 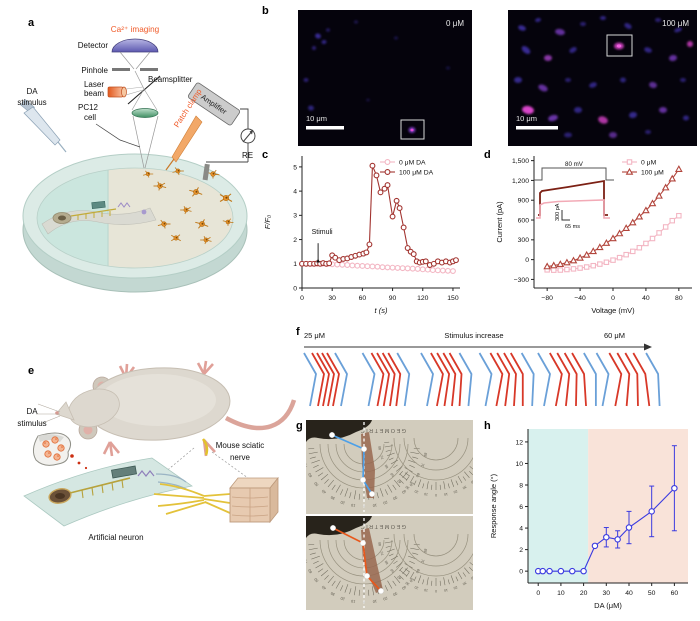 I want to click on panel-f-traces: 25 μM Stimulus increase 60 μM, so click(x=482, y=369).